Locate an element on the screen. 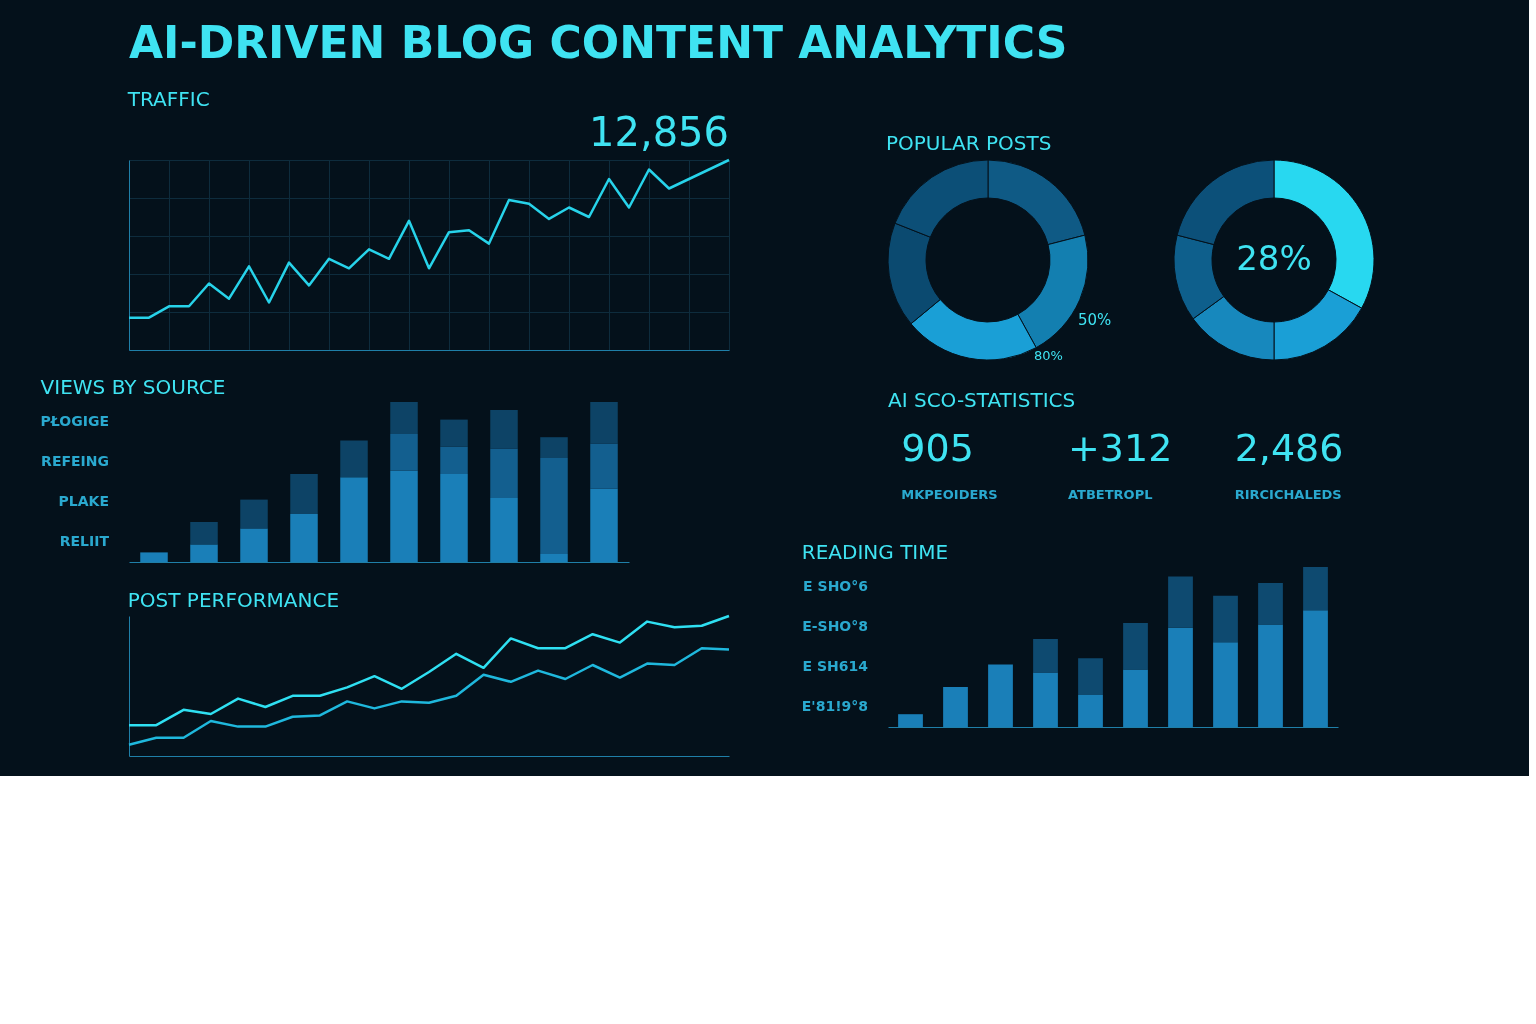 Image resolution: width=1536 pixels, height=1024 pixels. chart-title: VIEWS BY SOURCE is located at coordinates (133, 387).